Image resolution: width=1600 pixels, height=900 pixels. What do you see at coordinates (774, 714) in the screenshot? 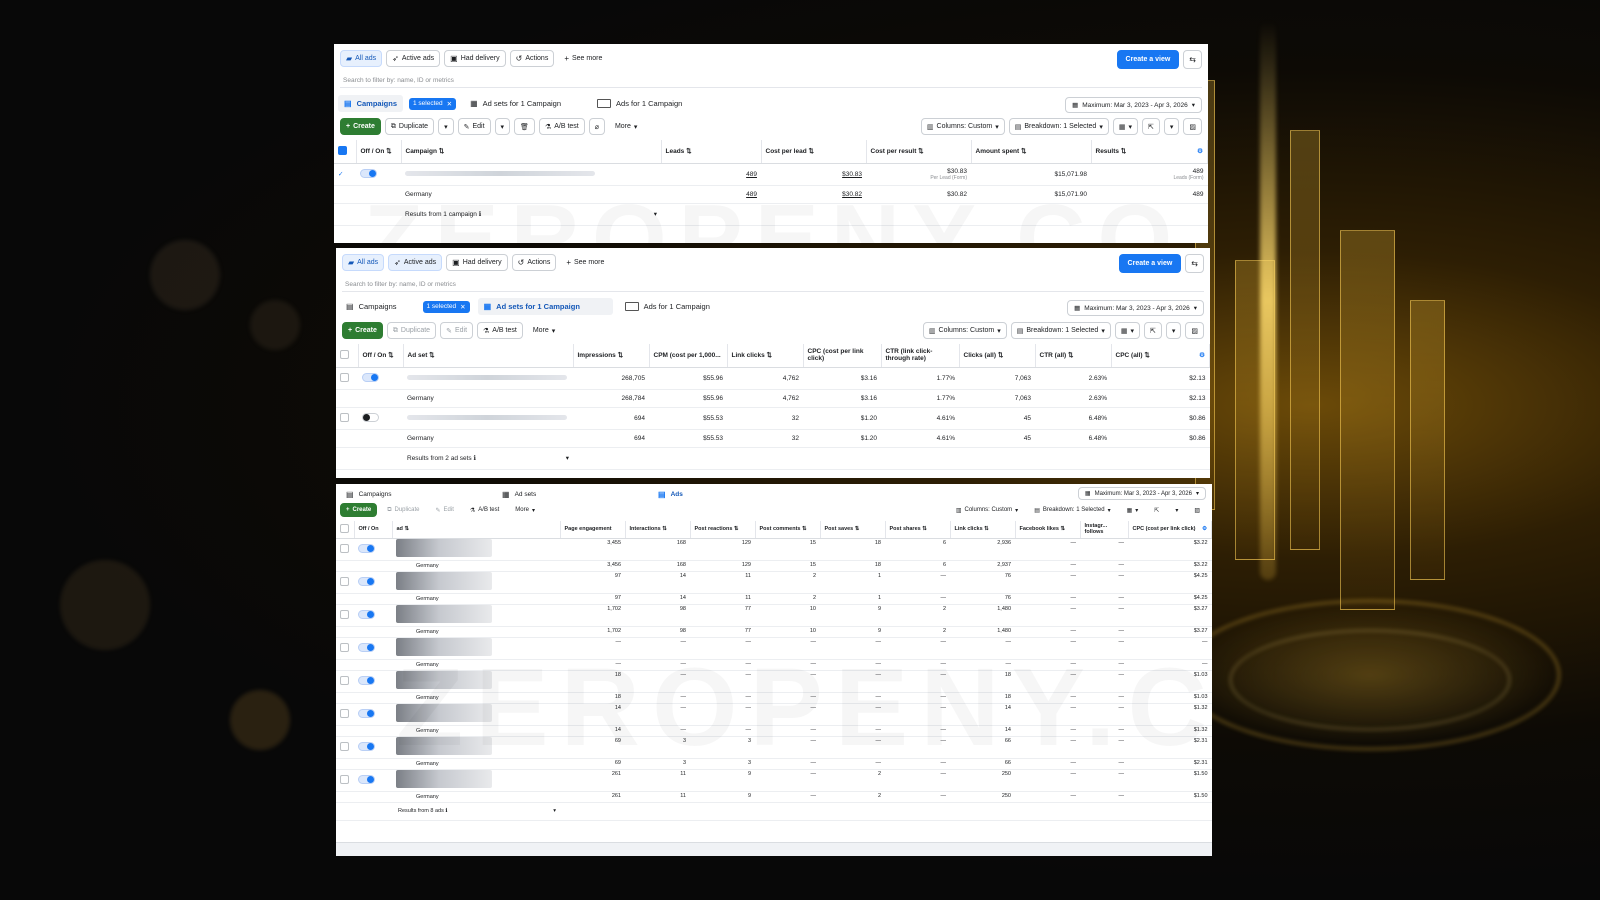
I see `table-row: 14— — — — —14— — $1.32` at bounding box center [774, 714].